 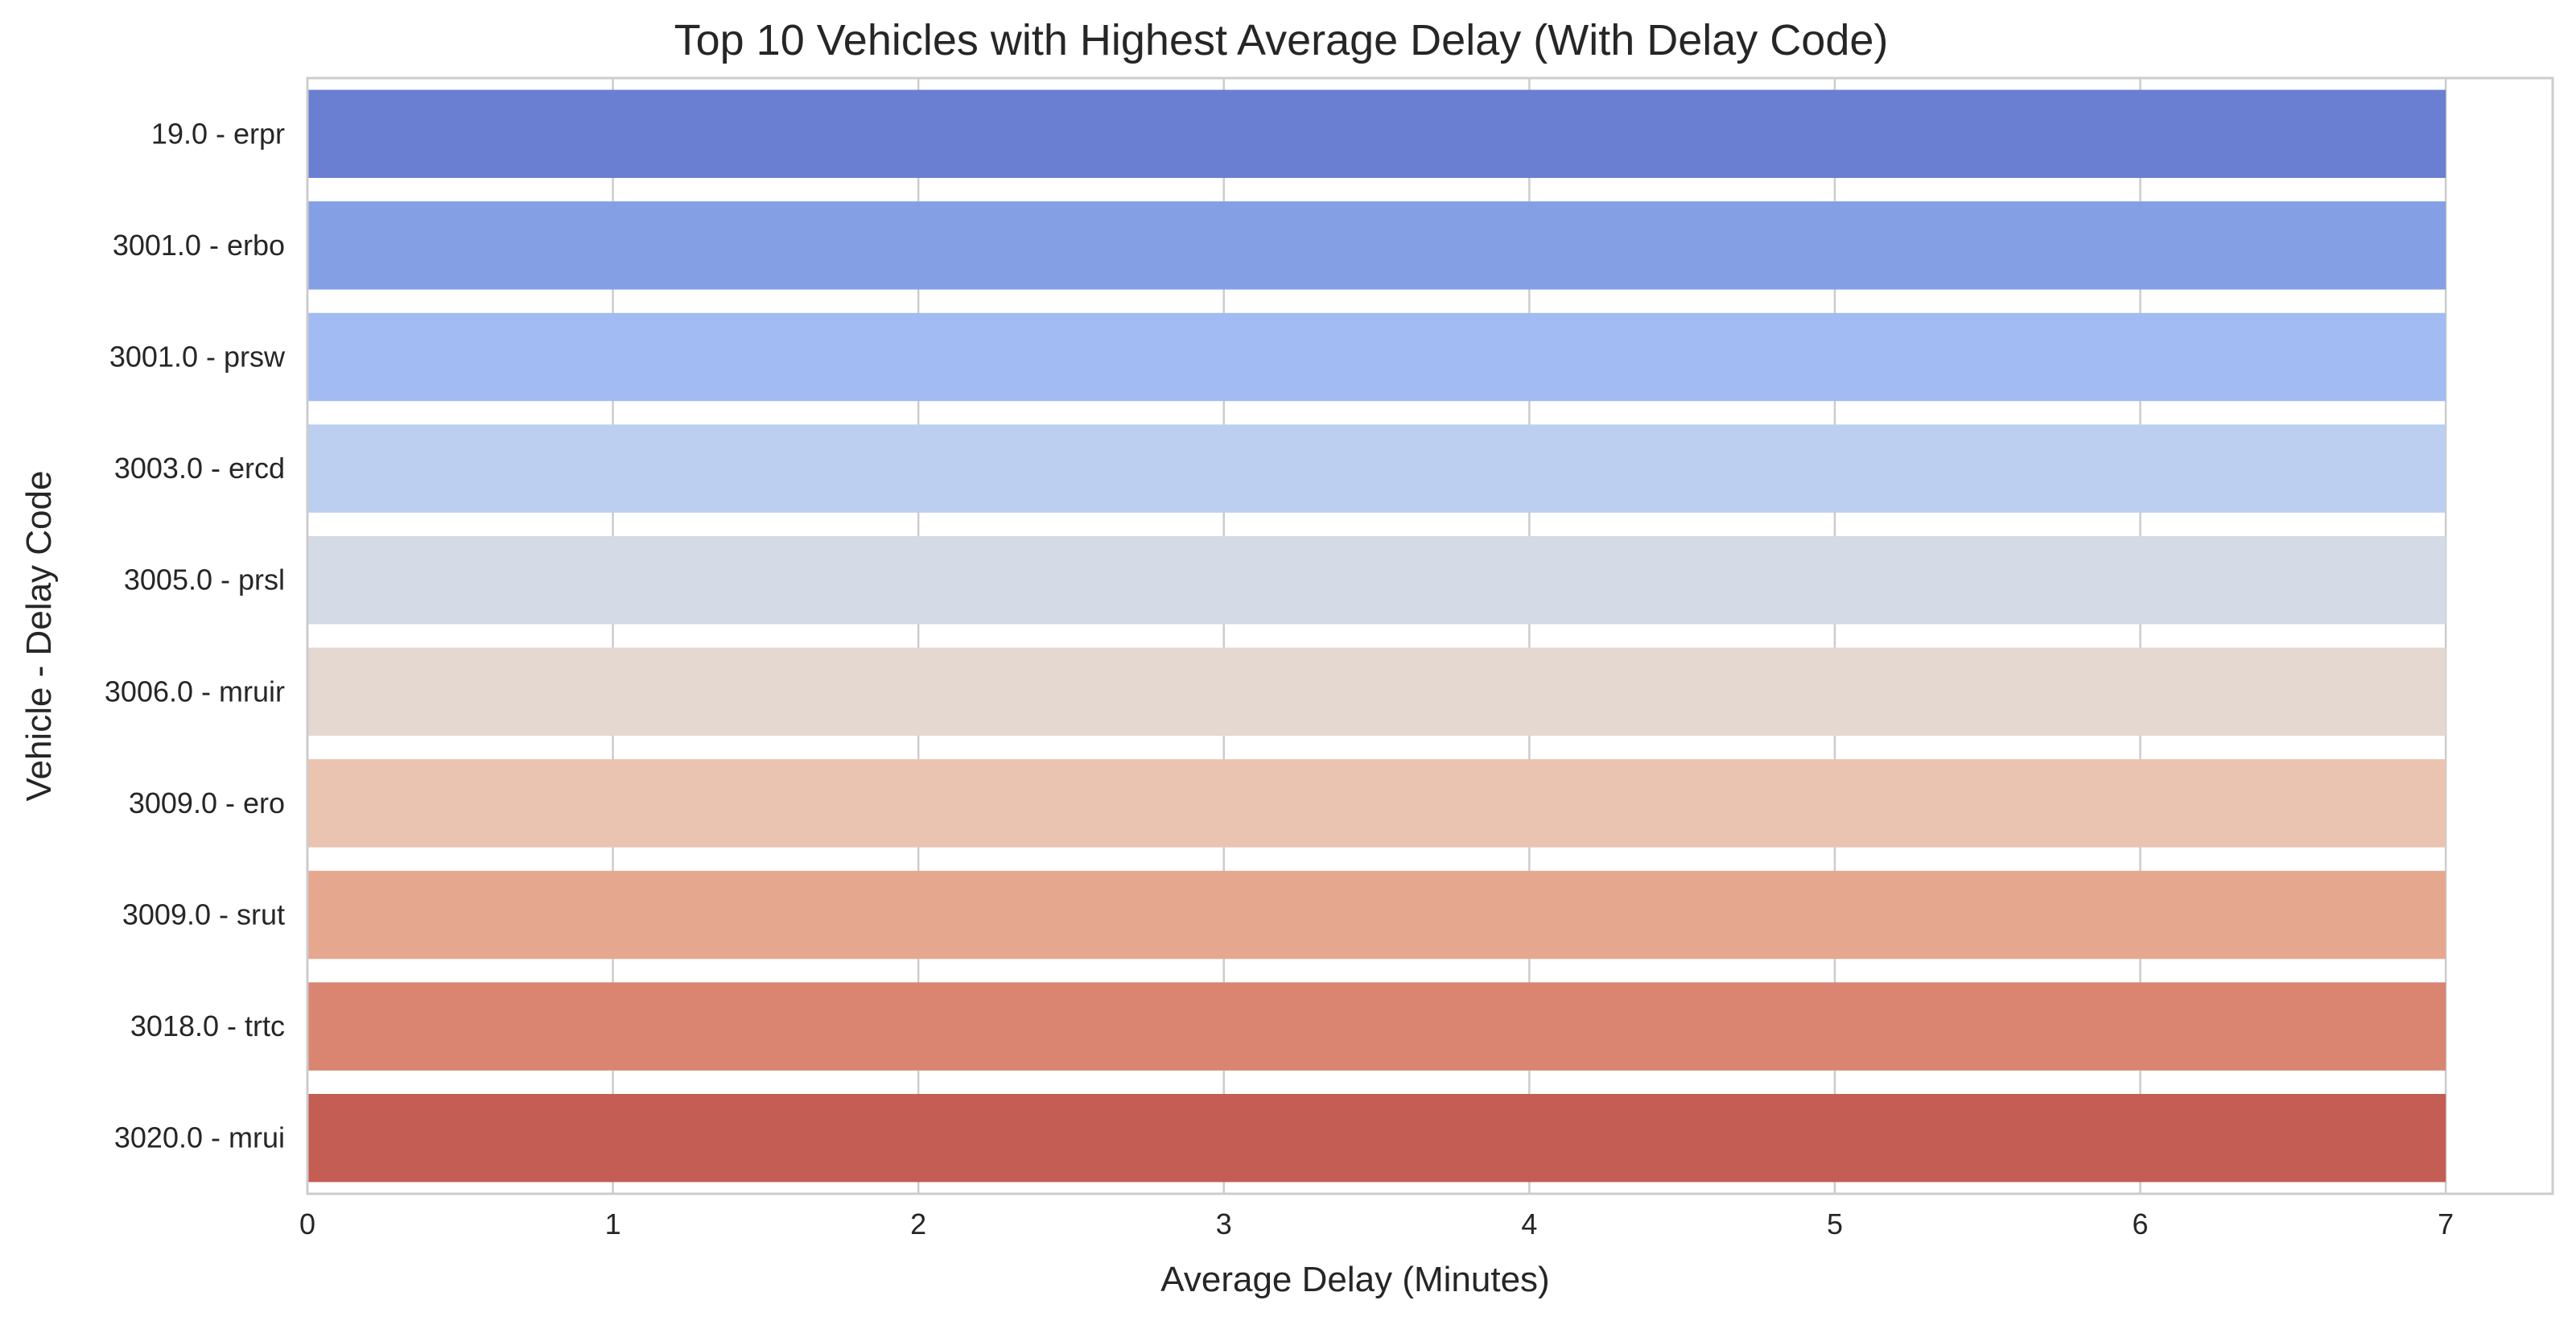 What do you see at coordinates (199, 1137) in the screenshot?
I see `y-tick-label: 3020.0 - mrui` at bounding box center [199, 1137].